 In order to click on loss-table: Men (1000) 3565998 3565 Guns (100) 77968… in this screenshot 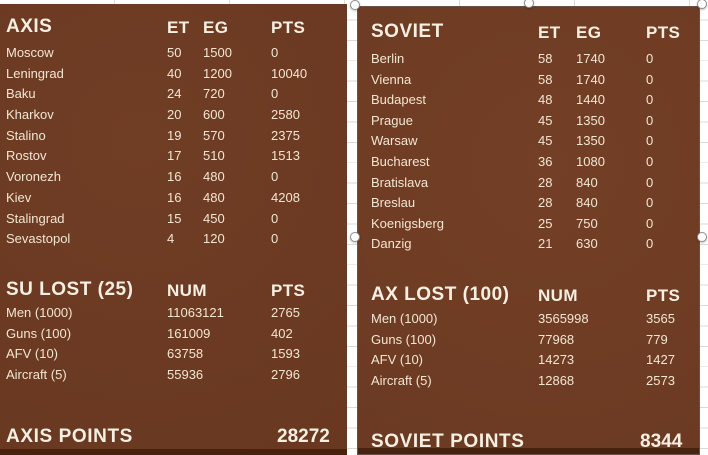, I will do `click(528, 352)`.